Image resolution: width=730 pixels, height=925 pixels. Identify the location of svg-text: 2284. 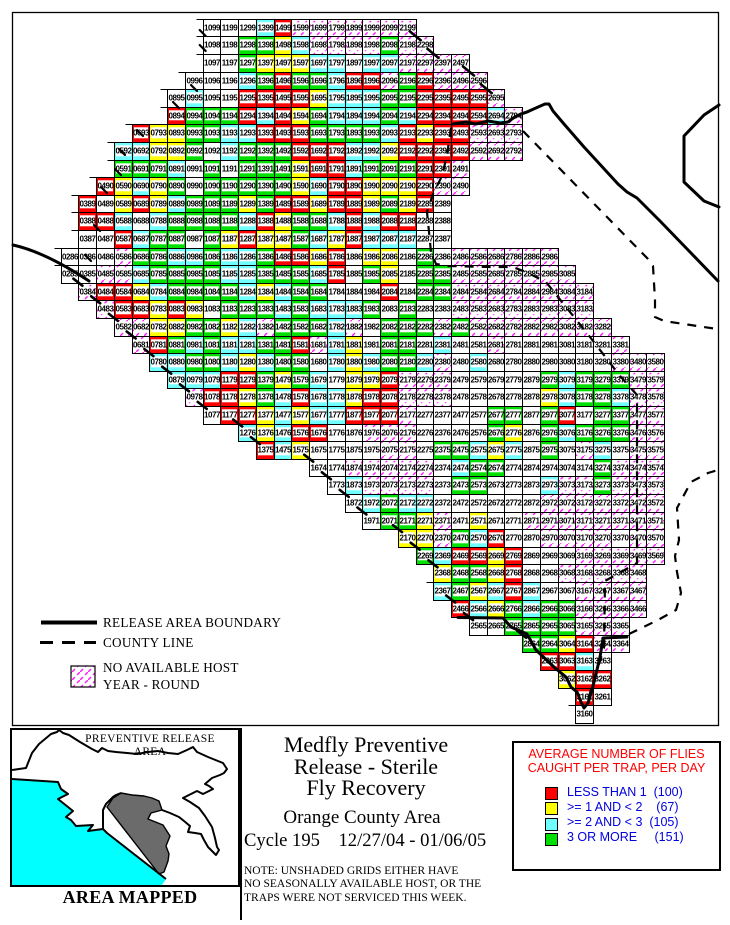
(425, 292).